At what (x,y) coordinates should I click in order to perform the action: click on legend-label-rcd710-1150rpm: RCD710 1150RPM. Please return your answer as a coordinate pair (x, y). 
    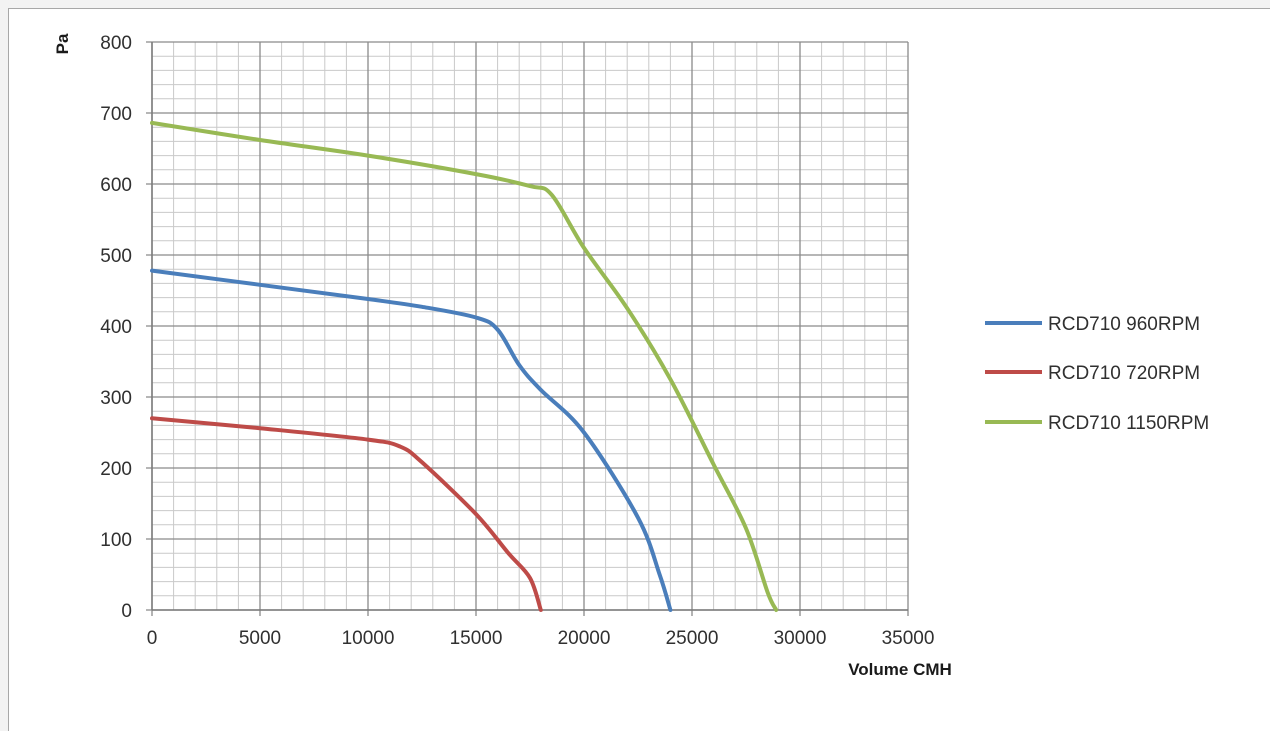
    Looking at the image, I should click on (1128, 423).